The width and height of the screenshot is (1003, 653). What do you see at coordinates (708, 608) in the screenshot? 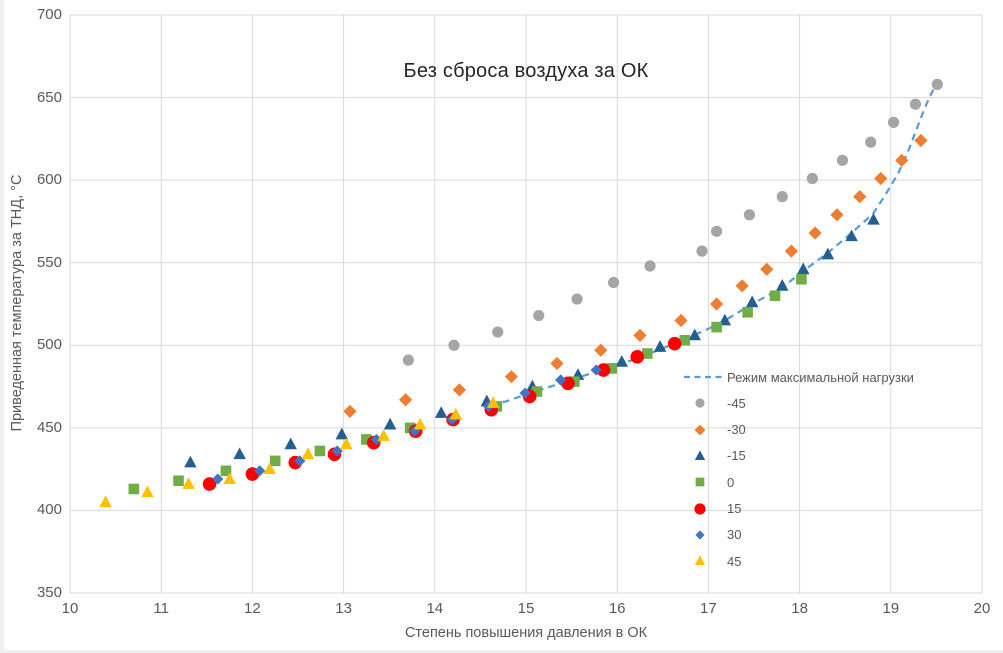
I see `x-tick-label: 17` at bounding box center [708, 608].